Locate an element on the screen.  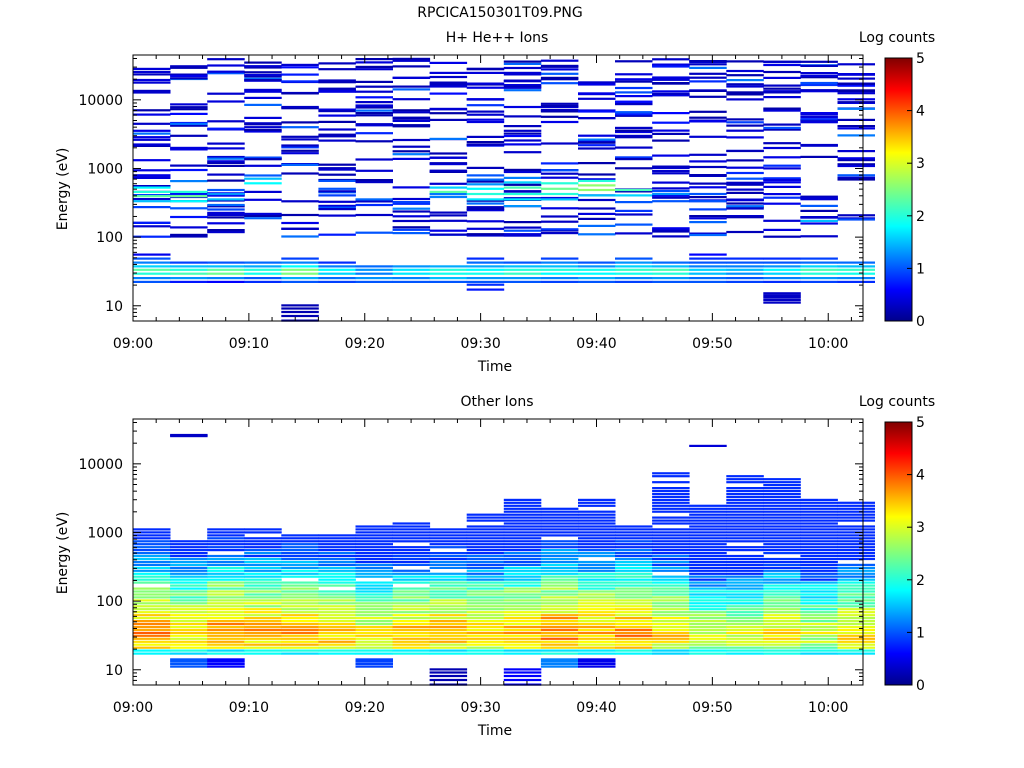
colorbar-tick-label: 3 is located at coordinates (920, 528).